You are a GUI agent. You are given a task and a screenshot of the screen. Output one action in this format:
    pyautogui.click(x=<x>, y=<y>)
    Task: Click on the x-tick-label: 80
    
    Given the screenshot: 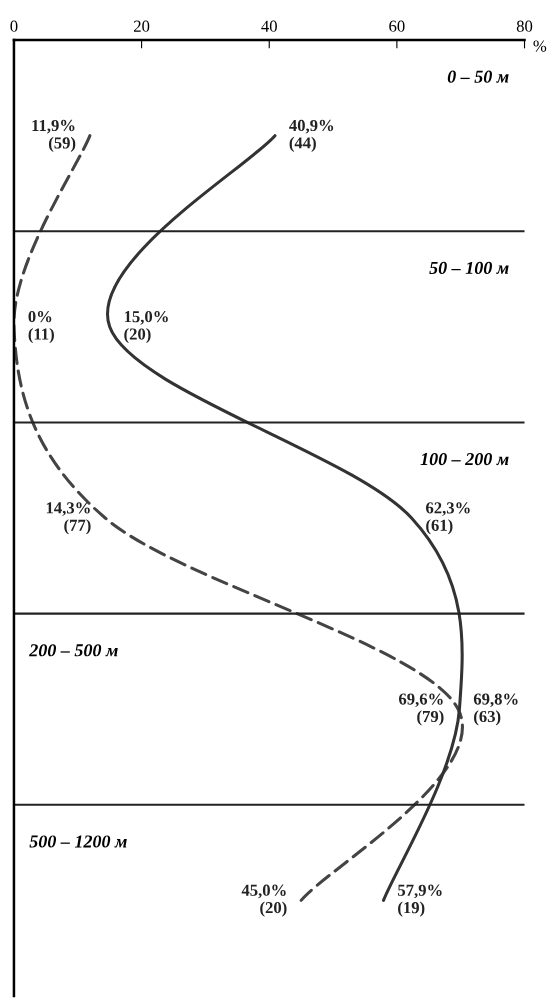 What is the action you would take?
    pyautogui.click(x=524, y=26)
    